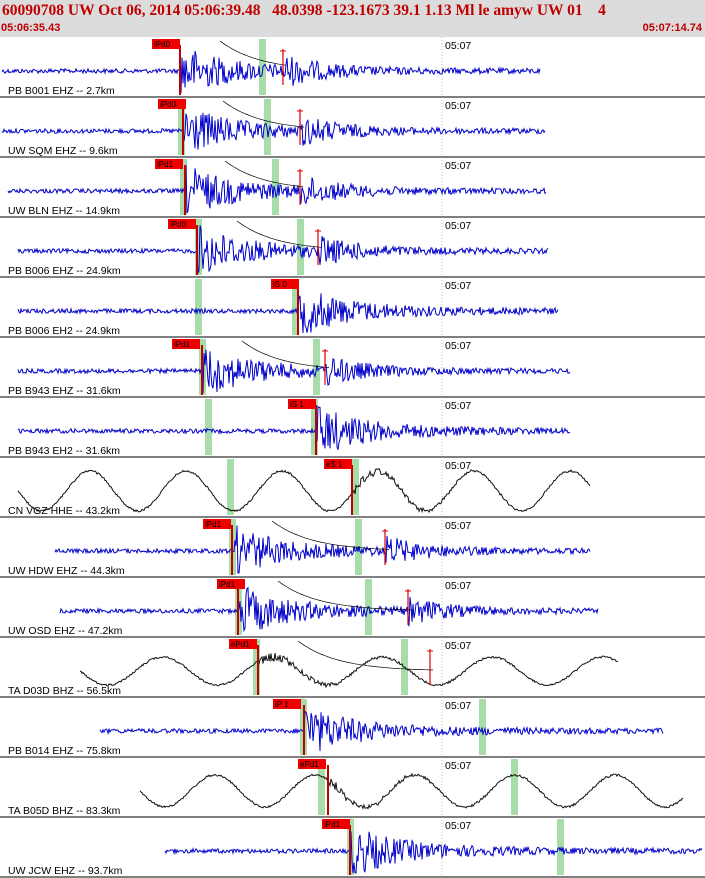 This screenshot has height=878, width=705. I want to click on trace-row: 05:07 iS 1 PB B943 EH2 -- 31.6km, so click(352, 427).